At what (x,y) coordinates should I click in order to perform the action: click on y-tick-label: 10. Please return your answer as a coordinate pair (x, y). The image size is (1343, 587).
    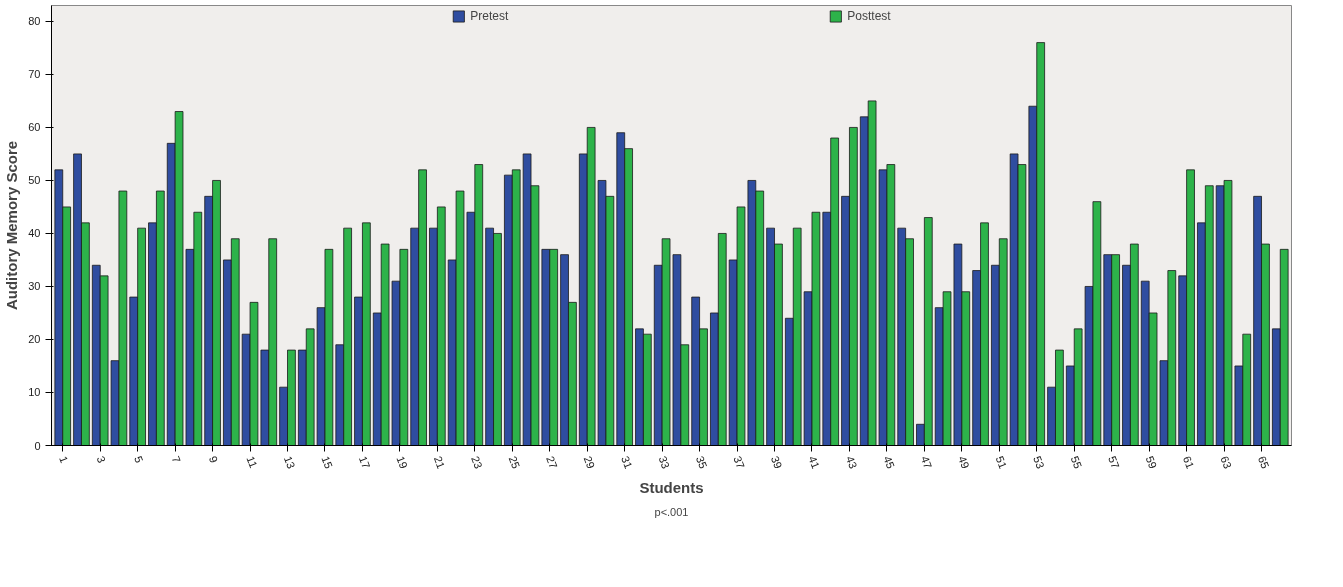
    Looking at the image, I should click on (34, 392).